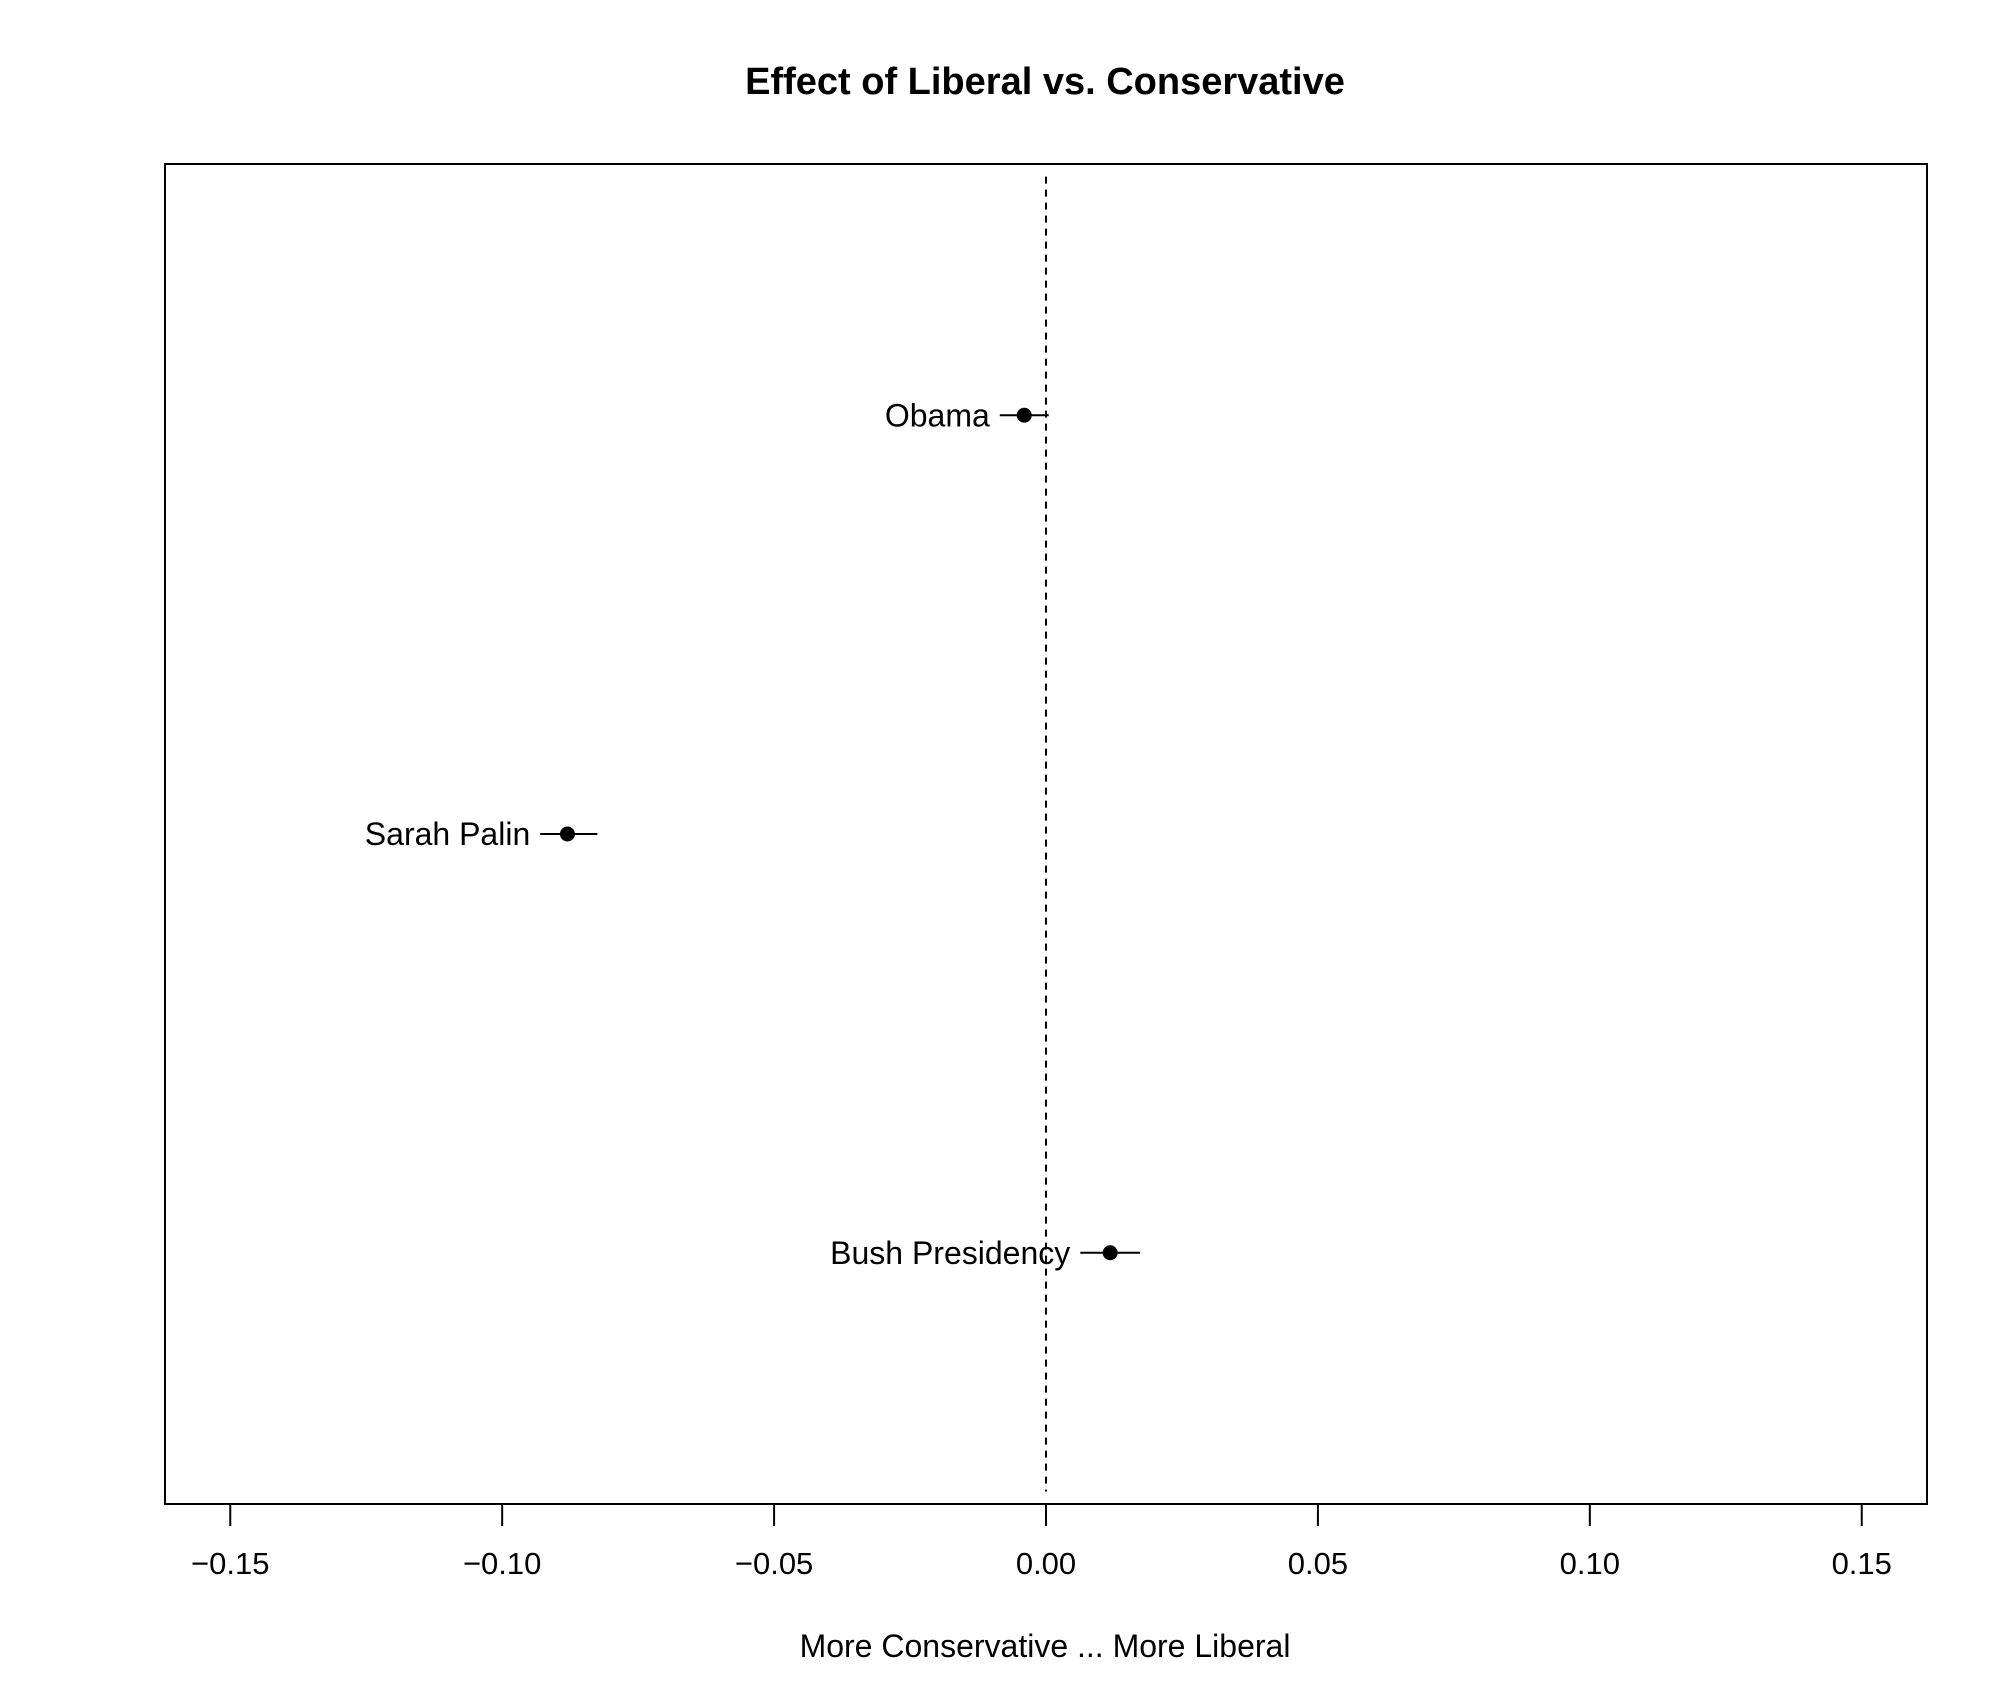 The image size is (2000, 1705). What do you see at coordinates (1590, 1563) in the screenshot?
I see `x-tick-label: 0.10` at bounding box center [1590, 1563].